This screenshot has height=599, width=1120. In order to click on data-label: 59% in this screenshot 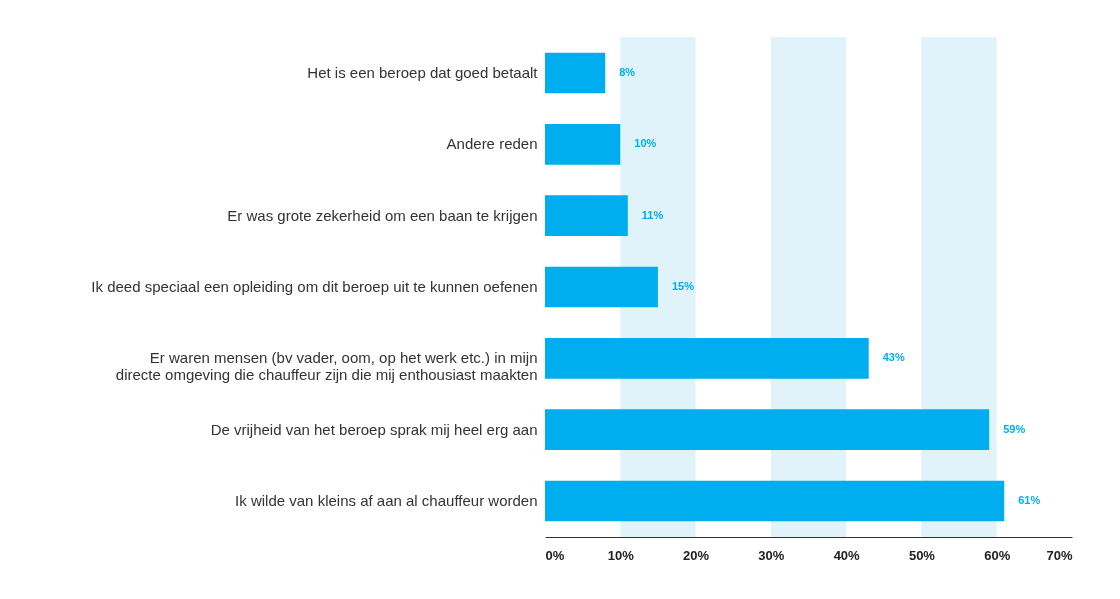, I will do `click(1014, 428)`.